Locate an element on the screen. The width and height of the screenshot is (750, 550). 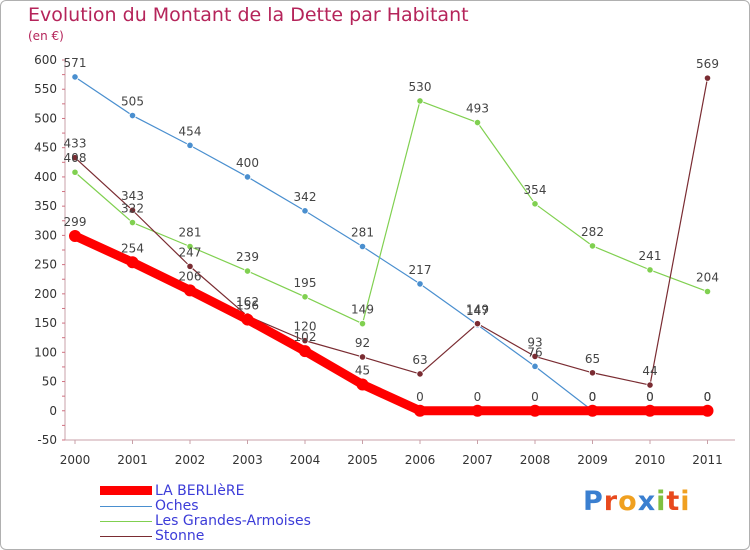
data-label-la-berliere: 102 is located at coordinates (305, 337).